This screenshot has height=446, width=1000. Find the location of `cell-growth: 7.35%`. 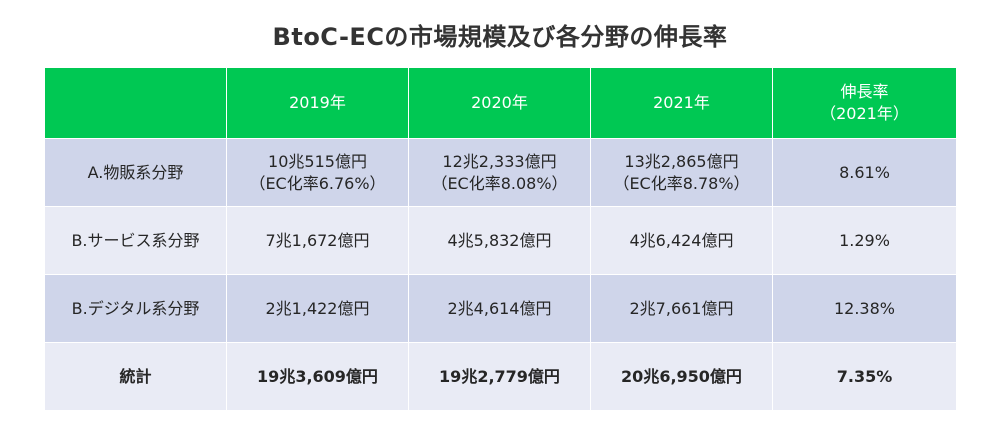

cell-growth: 7.35% is located at coordinates (864, 376).